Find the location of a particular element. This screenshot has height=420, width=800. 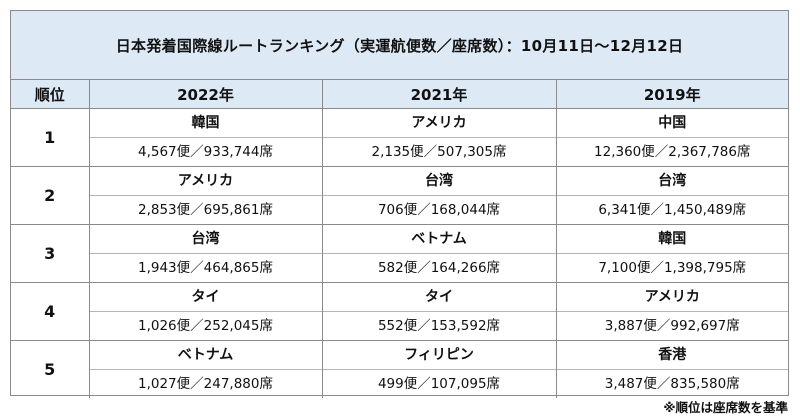

flights-seats: 3,487便／835,580席 is located at coordinates (672, 384).